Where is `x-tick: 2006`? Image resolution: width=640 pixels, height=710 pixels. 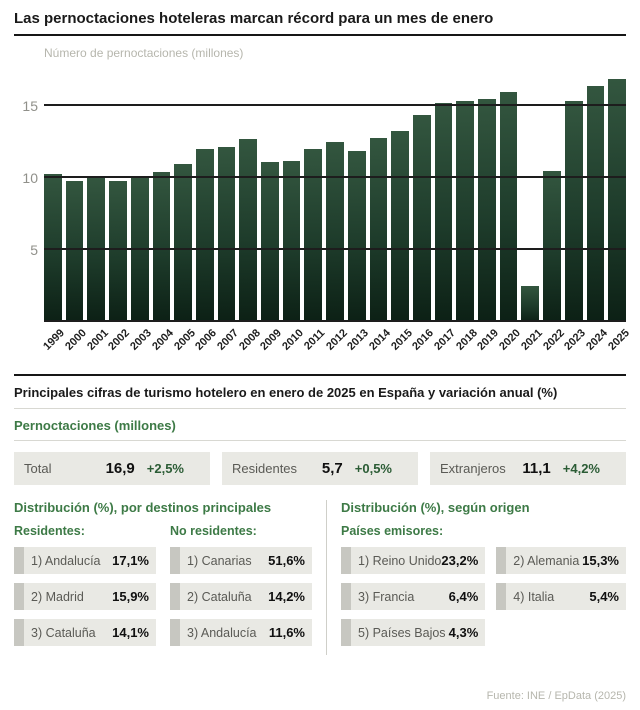 x-tick: 2006 is located at coordinates (206, 346).